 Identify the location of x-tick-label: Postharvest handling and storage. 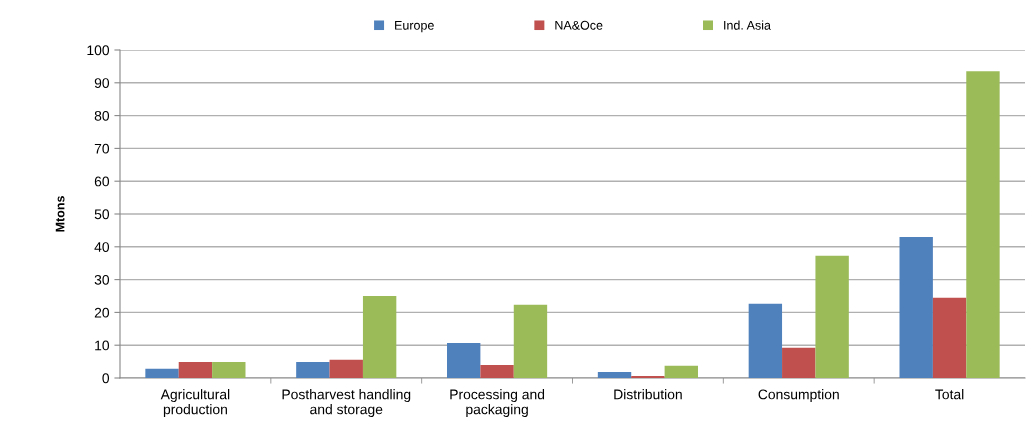
(346, 403).